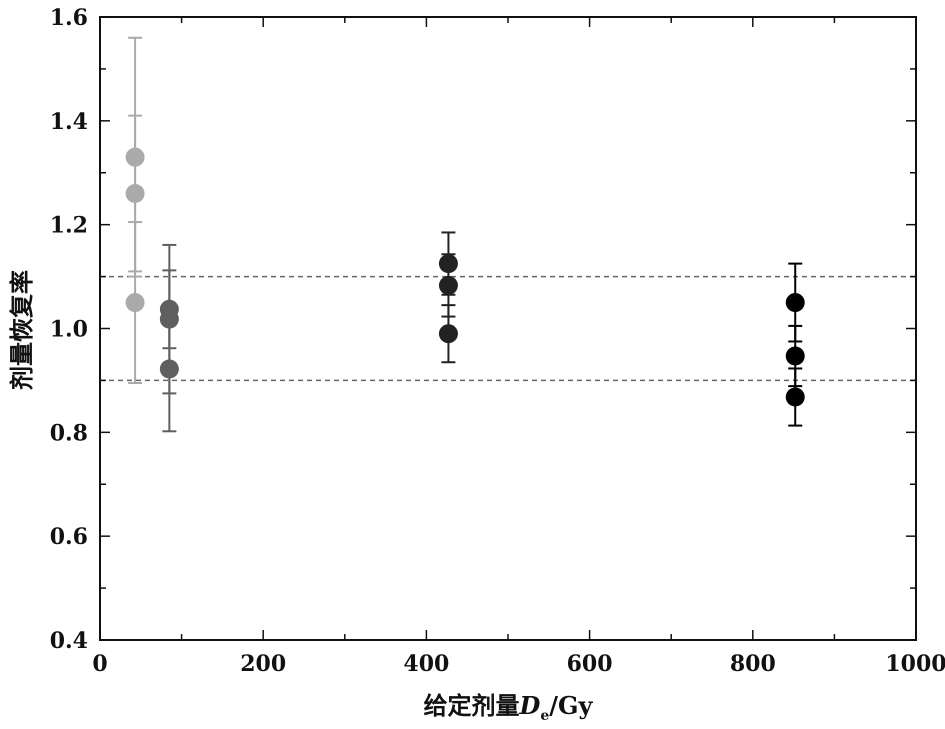 The height and width of the screenshot is (729, 945). Describe the element at coordinates (69, 641) in the screenshot. I see `y-tick-label: 0.4` at that location.